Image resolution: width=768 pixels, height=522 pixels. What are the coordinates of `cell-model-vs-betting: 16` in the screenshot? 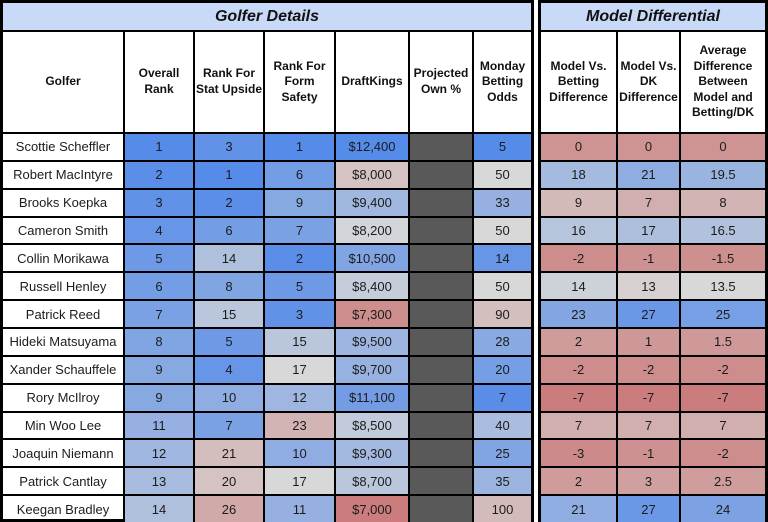 It's located at (578, 230).